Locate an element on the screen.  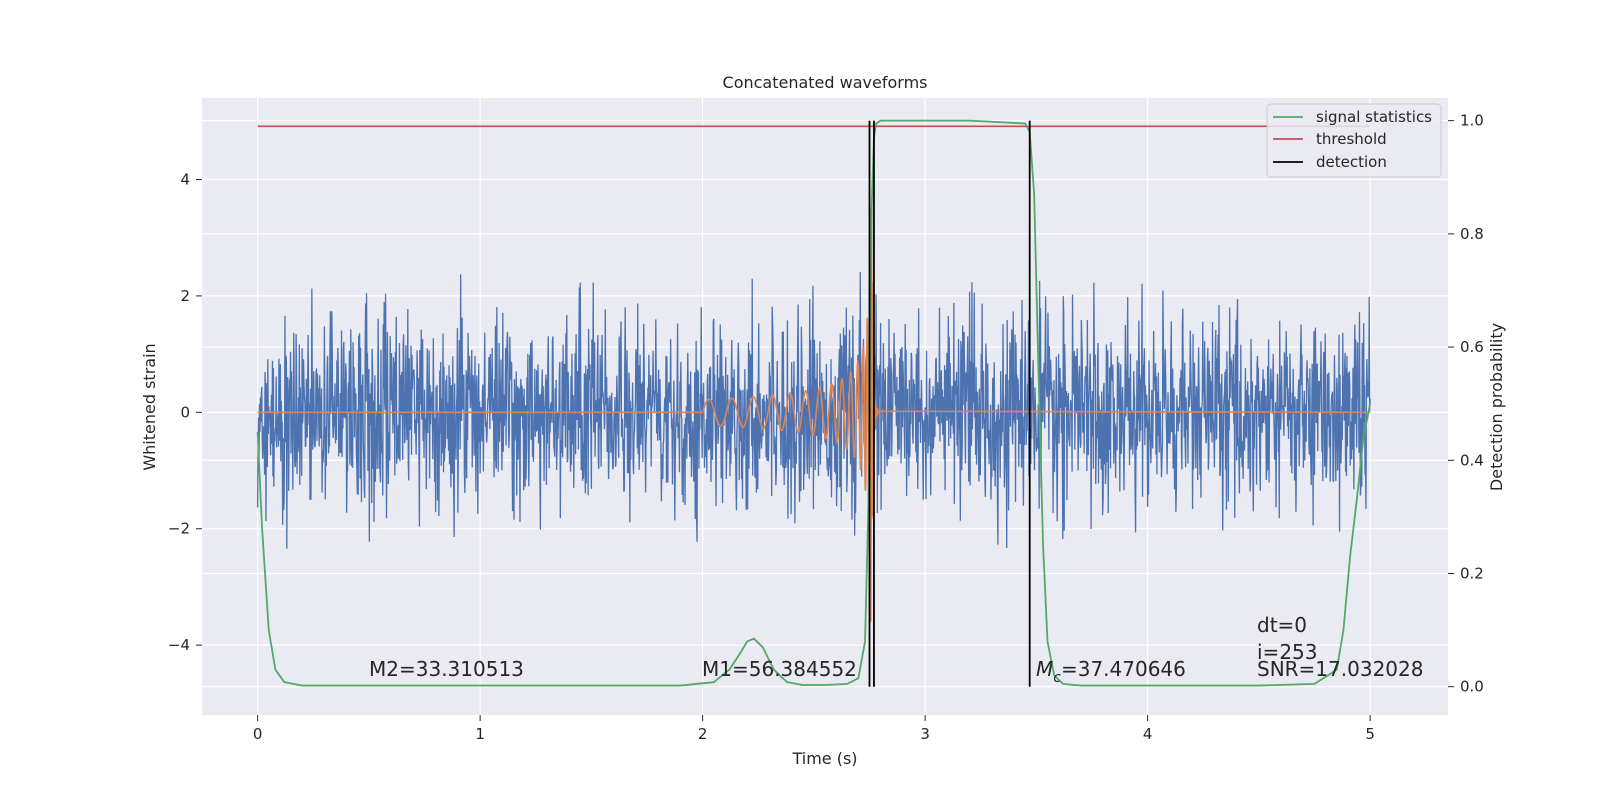
y-tick-label: 4 is located at coordinates (185, 179).